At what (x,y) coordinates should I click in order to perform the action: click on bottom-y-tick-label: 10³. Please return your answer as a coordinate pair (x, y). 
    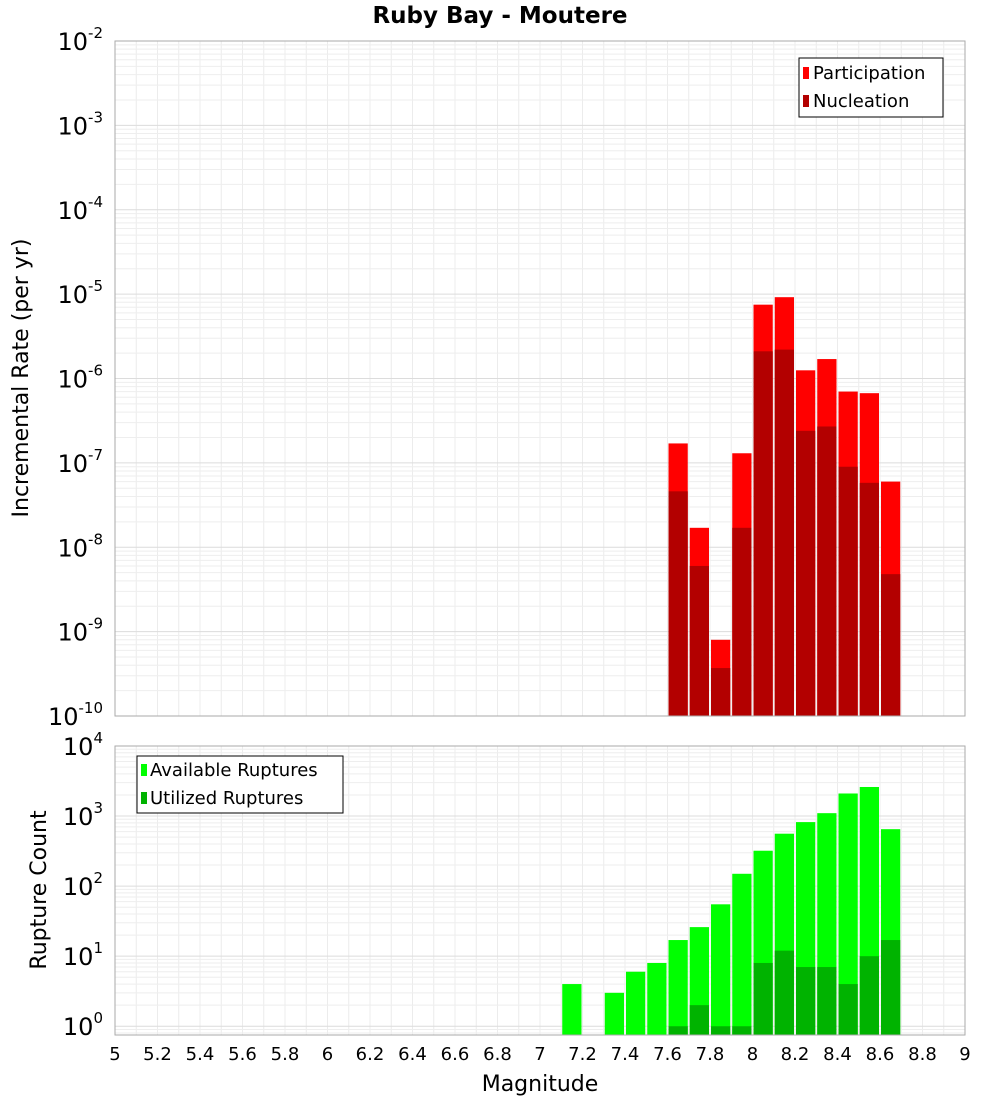
    Looking at the image, I should click on (83, 815).